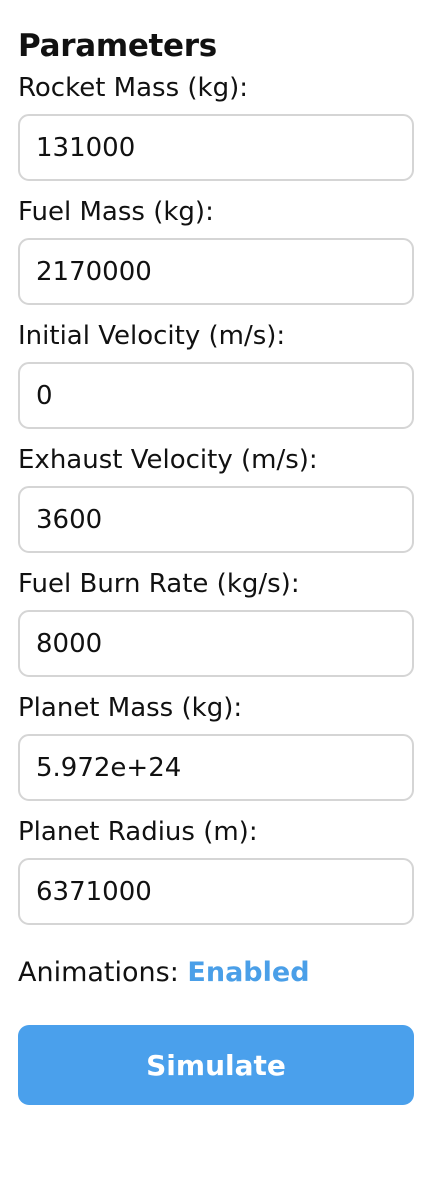  I want to click on initial-velocity-field: Initial Velocity (m/s):, so click(216, 369).